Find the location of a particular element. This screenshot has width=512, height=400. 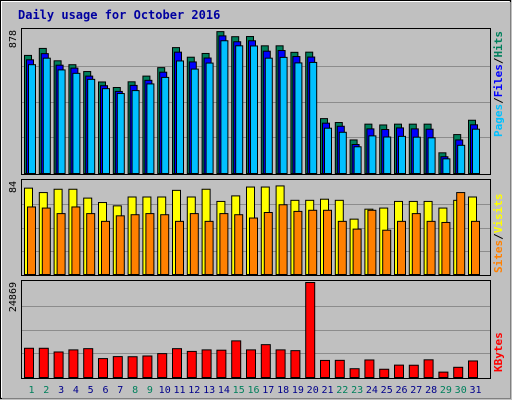

day-label-5: 5 is located at coordinates (91, 390).